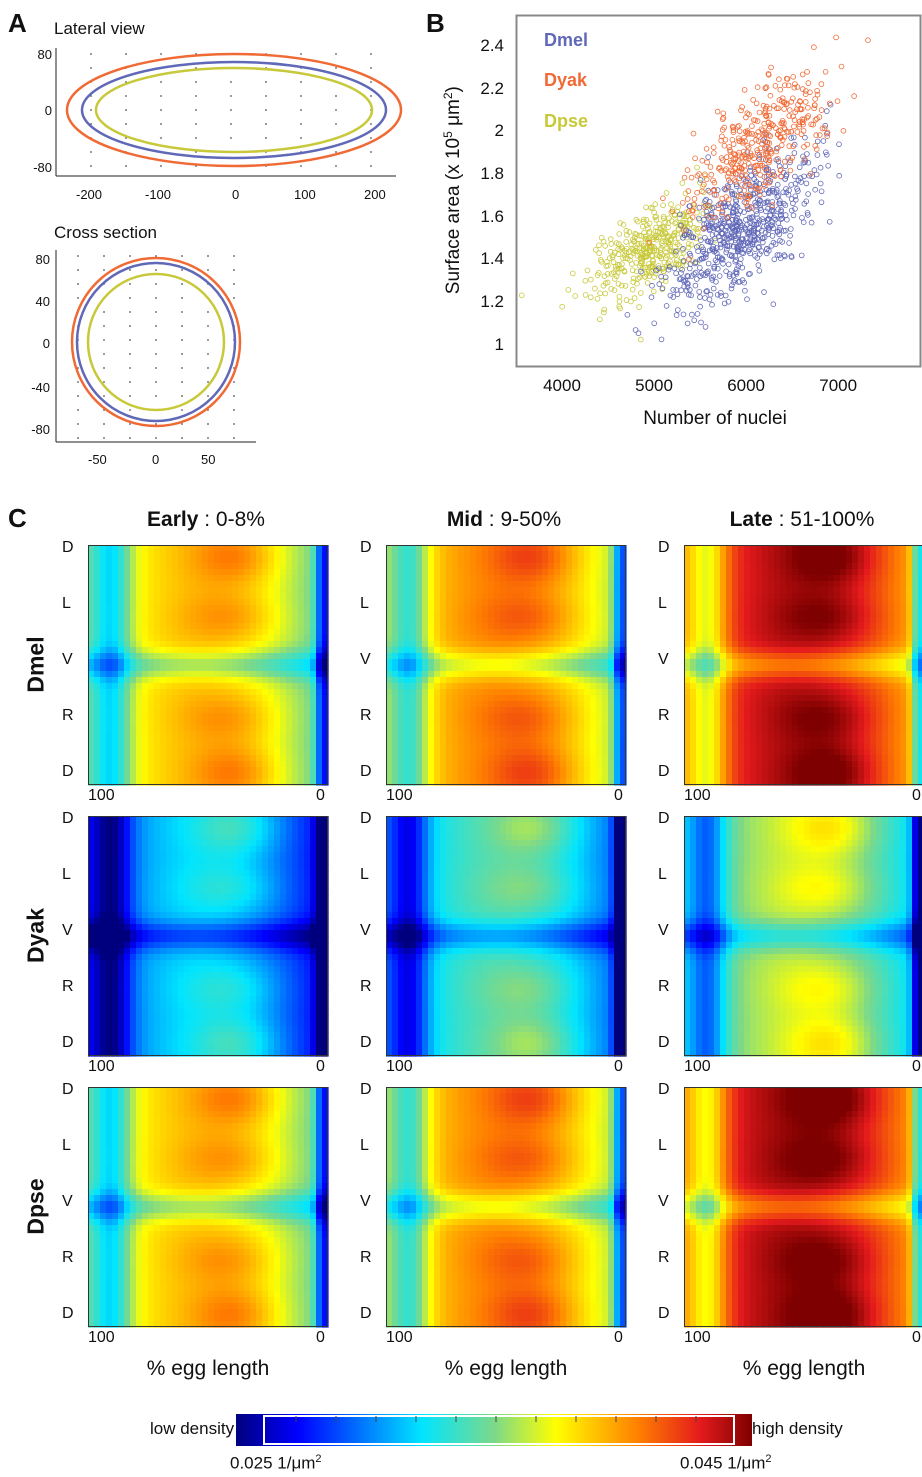 This screenshot has width=922, height=1477. What do you see at coordinates (229, 112) in the screenshot?
I see `lateral-view-plot` at bounding box center [229, 112].